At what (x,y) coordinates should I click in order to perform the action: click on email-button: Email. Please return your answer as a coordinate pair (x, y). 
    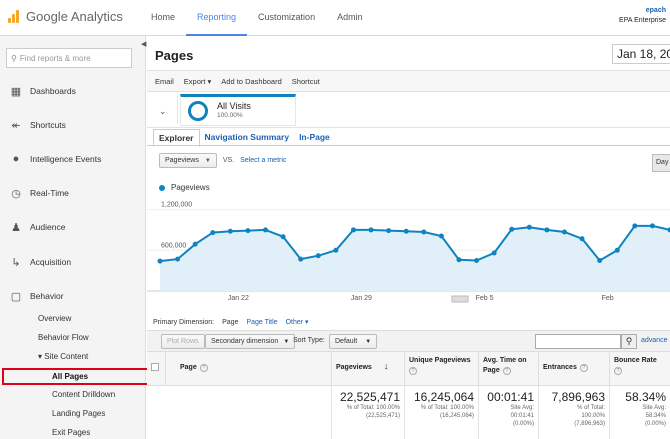
    Looking at the image, I should click on (164, 81).